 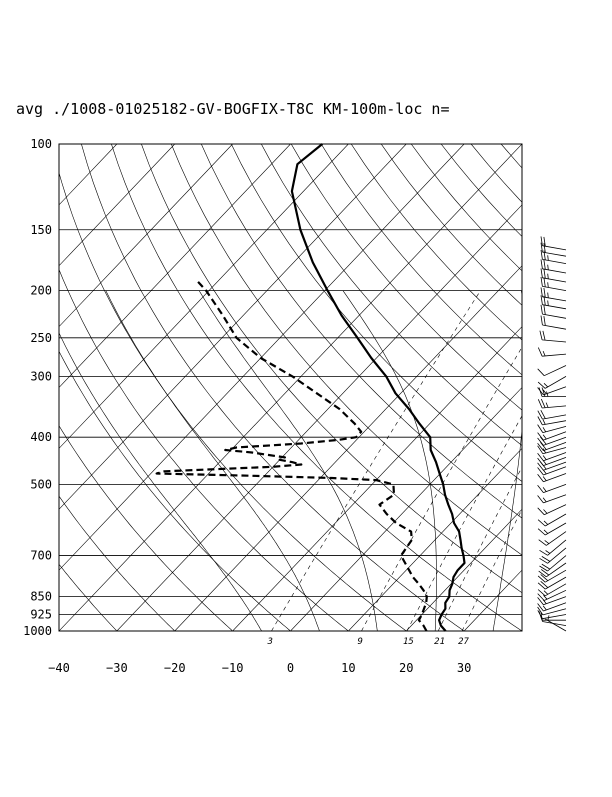 I want to click on pressure-axis-labels: 100 150 200 250 300 400 500 700 850 925 1000, so click(x=37, y=387).